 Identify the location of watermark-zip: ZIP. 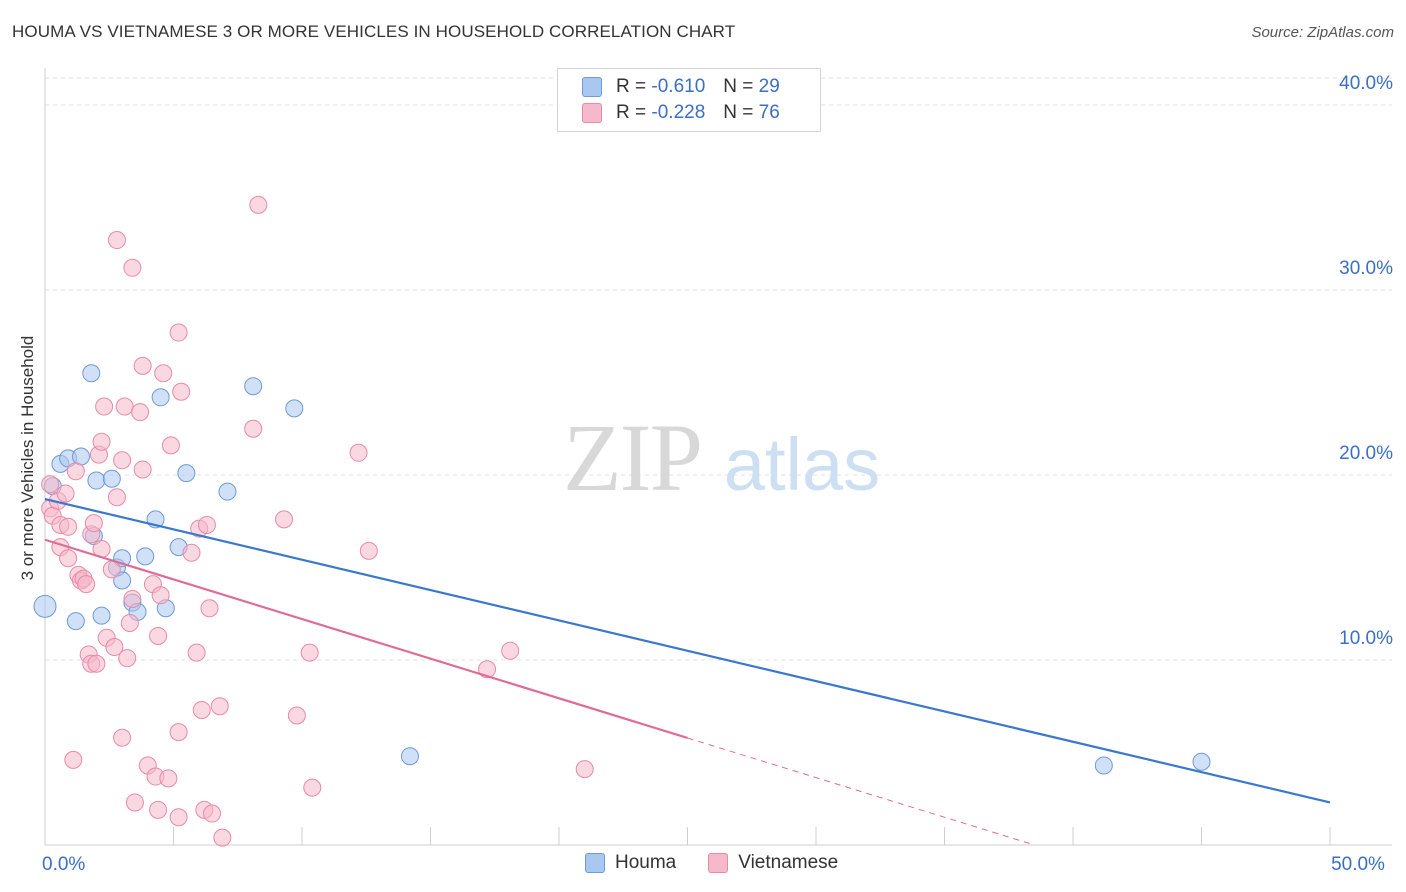
(632, 457).